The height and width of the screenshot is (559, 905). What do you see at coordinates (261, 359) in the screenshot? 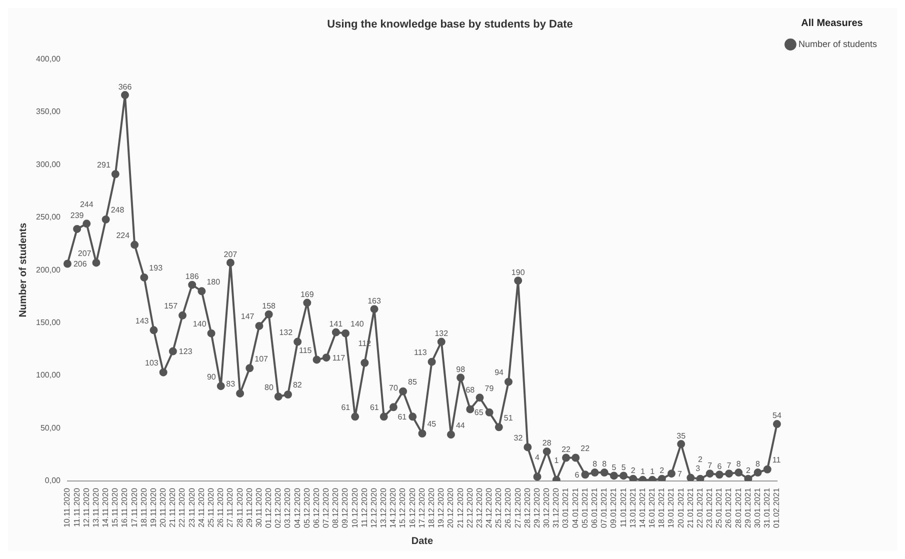
I see `data-label: 107` at bounding box center [261, 359].